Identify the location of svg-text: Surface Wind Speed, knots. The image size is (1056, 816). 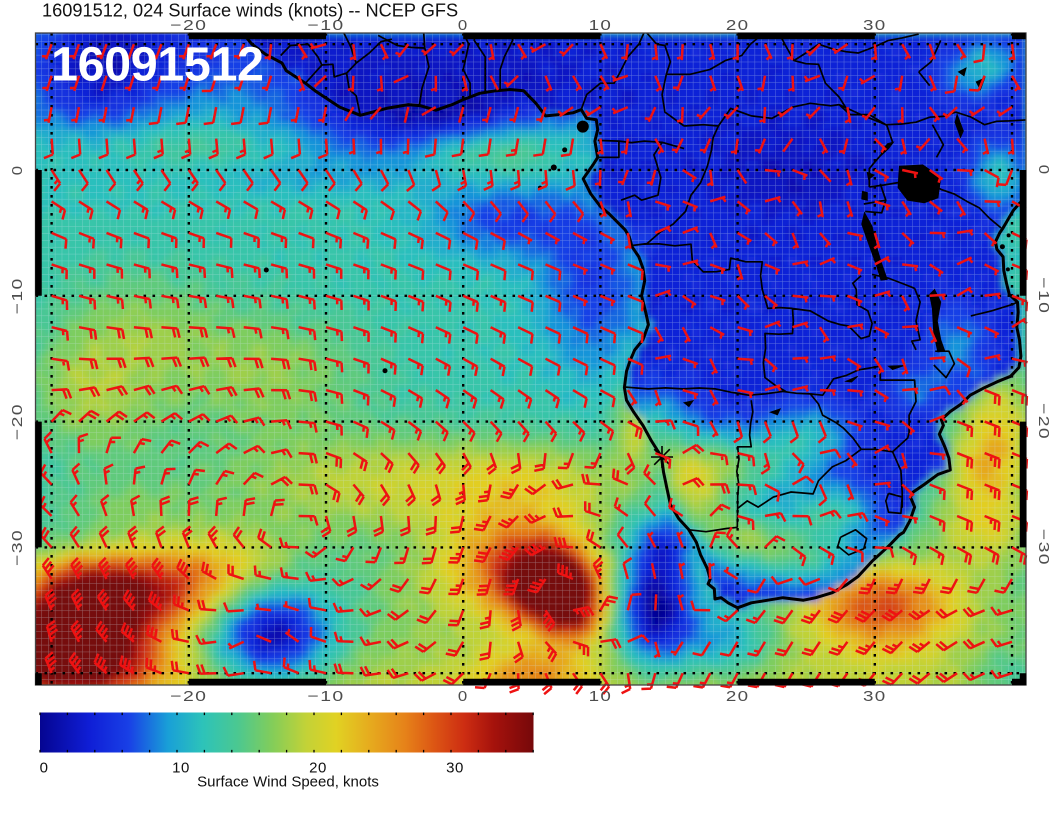
(288, 782).